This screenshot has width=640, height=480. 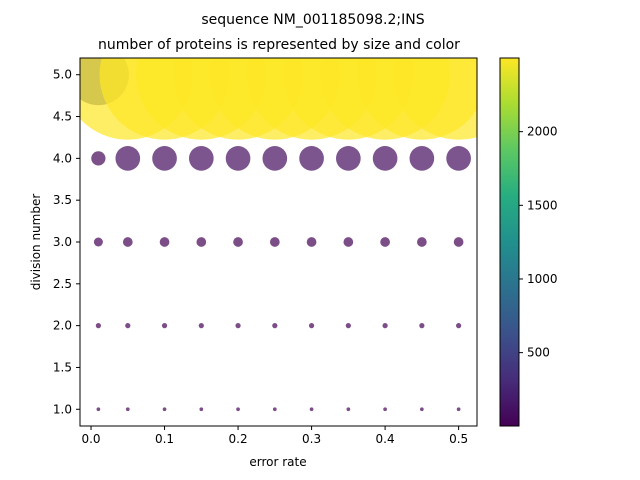 What do you see at coordinates (542, 205) in the screenshot?
I see `colorbar-tick-label: 1500` at bounding box center [542, 205].